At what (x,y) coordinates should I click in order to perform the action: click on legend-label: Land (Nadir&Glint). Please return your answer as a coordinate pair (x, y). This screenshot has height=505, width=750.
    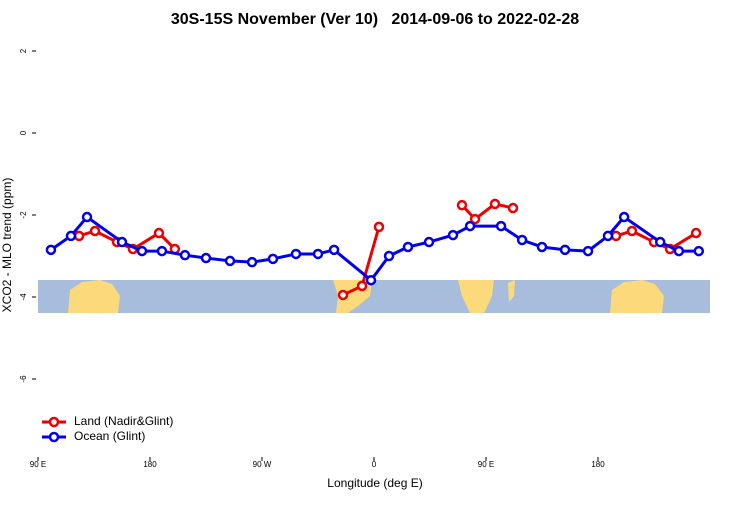
    Looking at the image, I should click on (123, 421).